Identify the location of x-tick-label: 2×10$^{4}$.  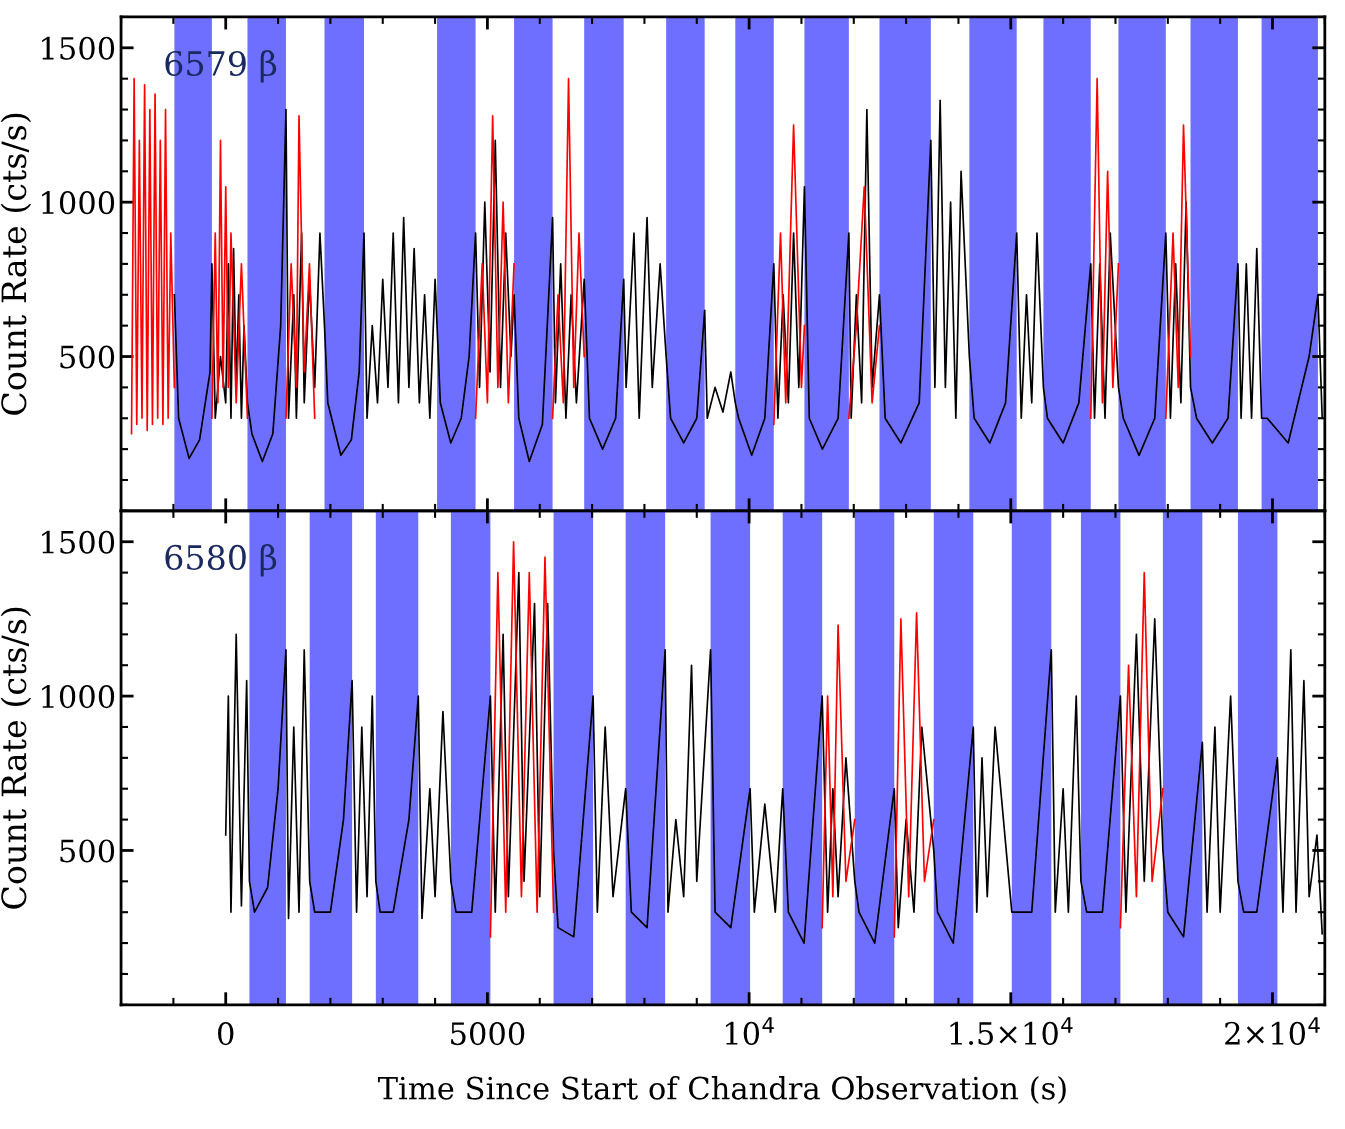
(1272, 1031).